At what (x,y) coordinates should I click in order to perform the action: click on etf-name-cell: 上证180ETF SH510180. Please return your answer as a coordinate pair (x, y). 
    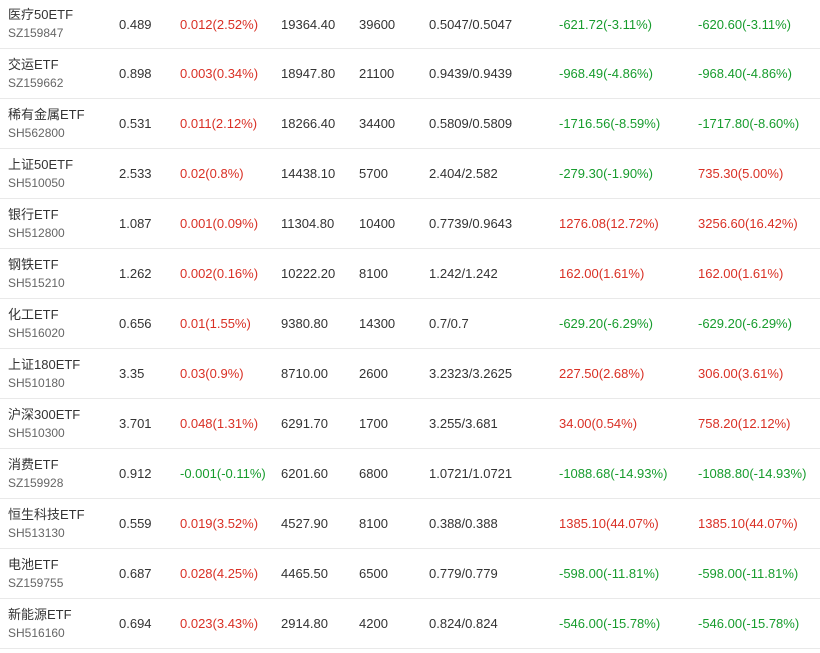
    Looking at the image, I should click on (44, 373).